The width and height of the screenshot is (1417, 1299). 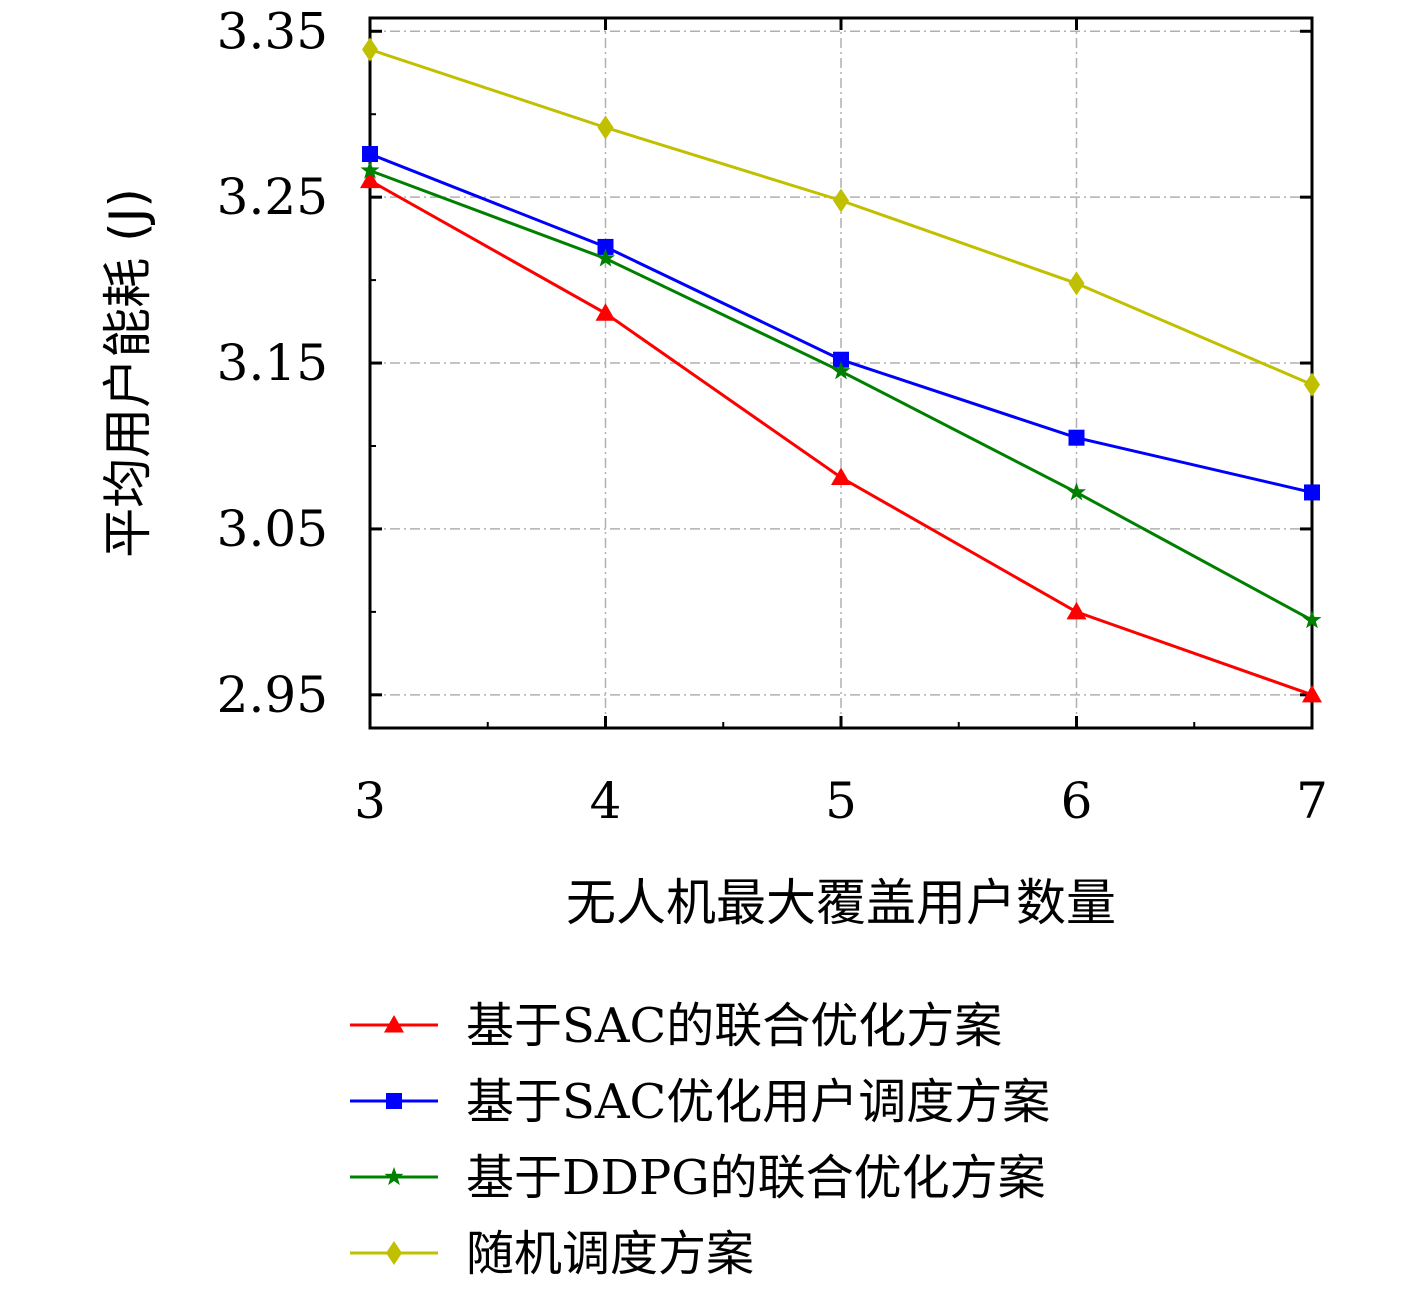 I want to click on x-axis-title: 无人机最大覆盖用户数量, so click(x=841, y=903).